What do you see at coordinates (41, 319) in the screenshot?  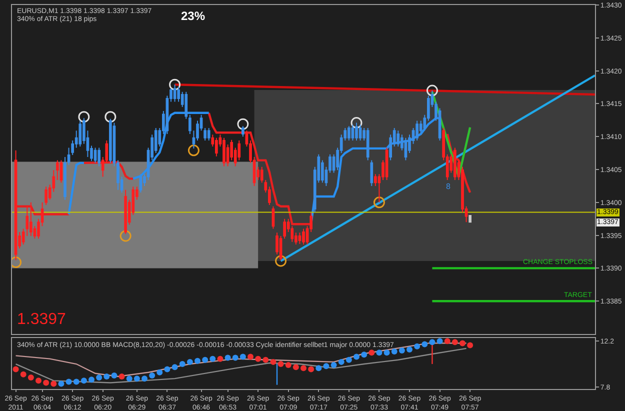 I see `annotation: 1.3397` at bounding box center [41, 319].